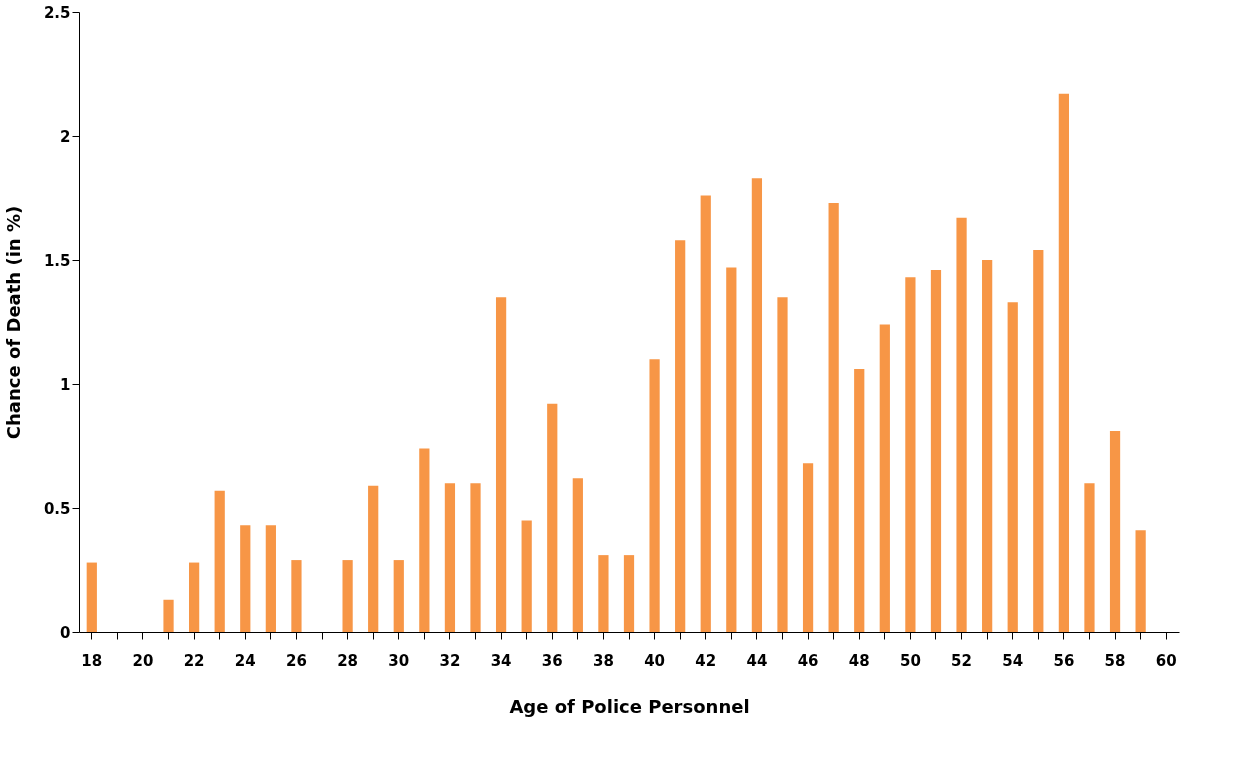  What do you see at coordinates (399, 660) in the screenshot?
I see `x-tick-label: 30` at bounding box center [399, 660].